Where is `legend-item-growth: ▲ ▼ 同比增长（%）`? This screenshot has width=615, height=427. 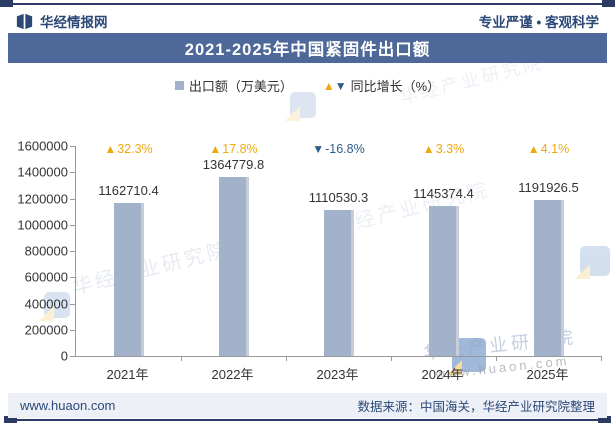
legend-item-growth: ▲ ▼ 同比增长（%） is located at coordinates (381, 85).